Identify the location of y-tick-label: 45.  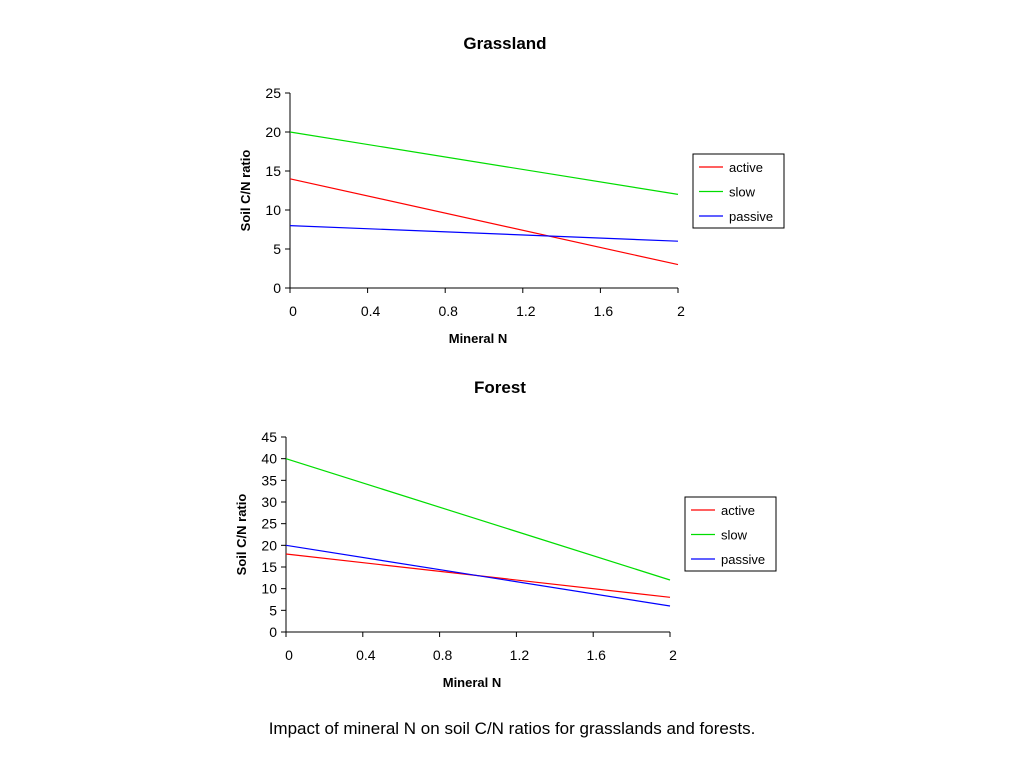
(269, 437).